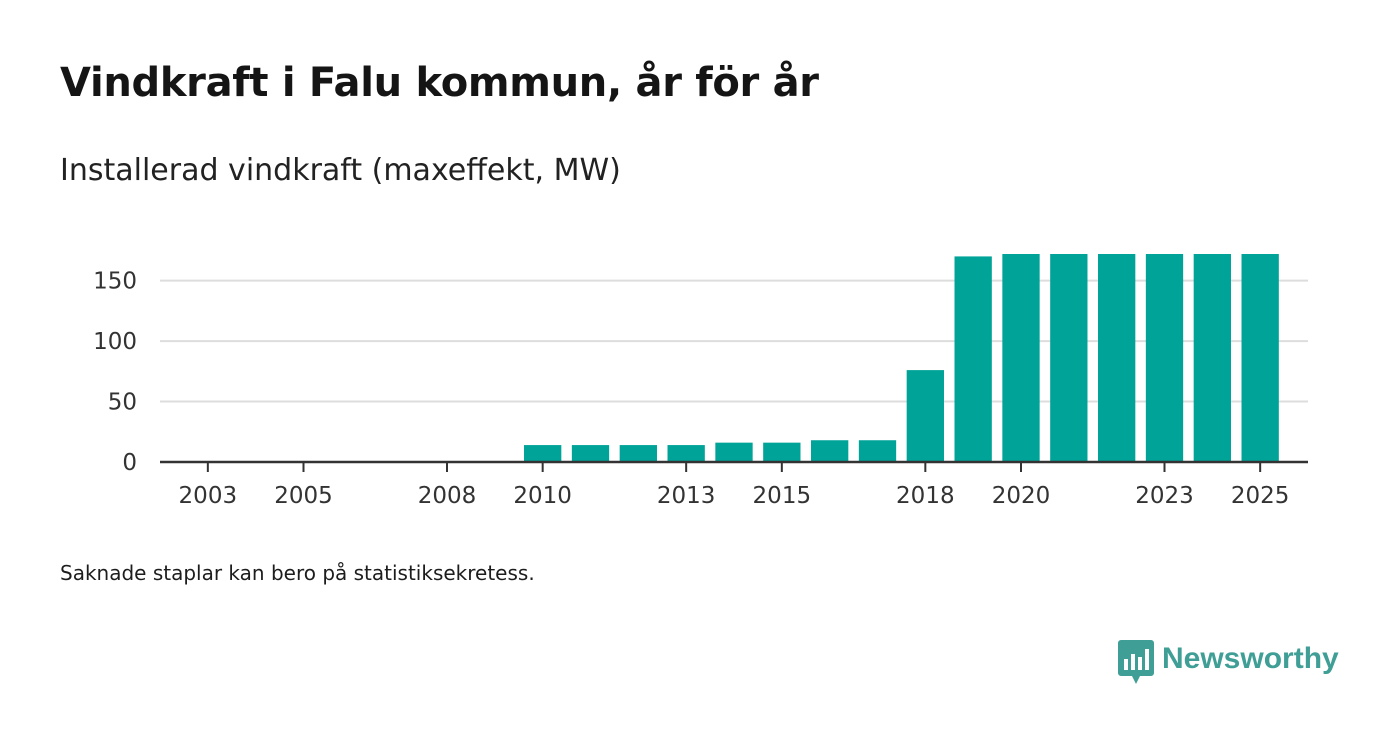 The image size is (1400, 745). Describe the element at coordinates (1021, 496) in the screenshot. I see `x-tick-label-2020: 2020` at that location.